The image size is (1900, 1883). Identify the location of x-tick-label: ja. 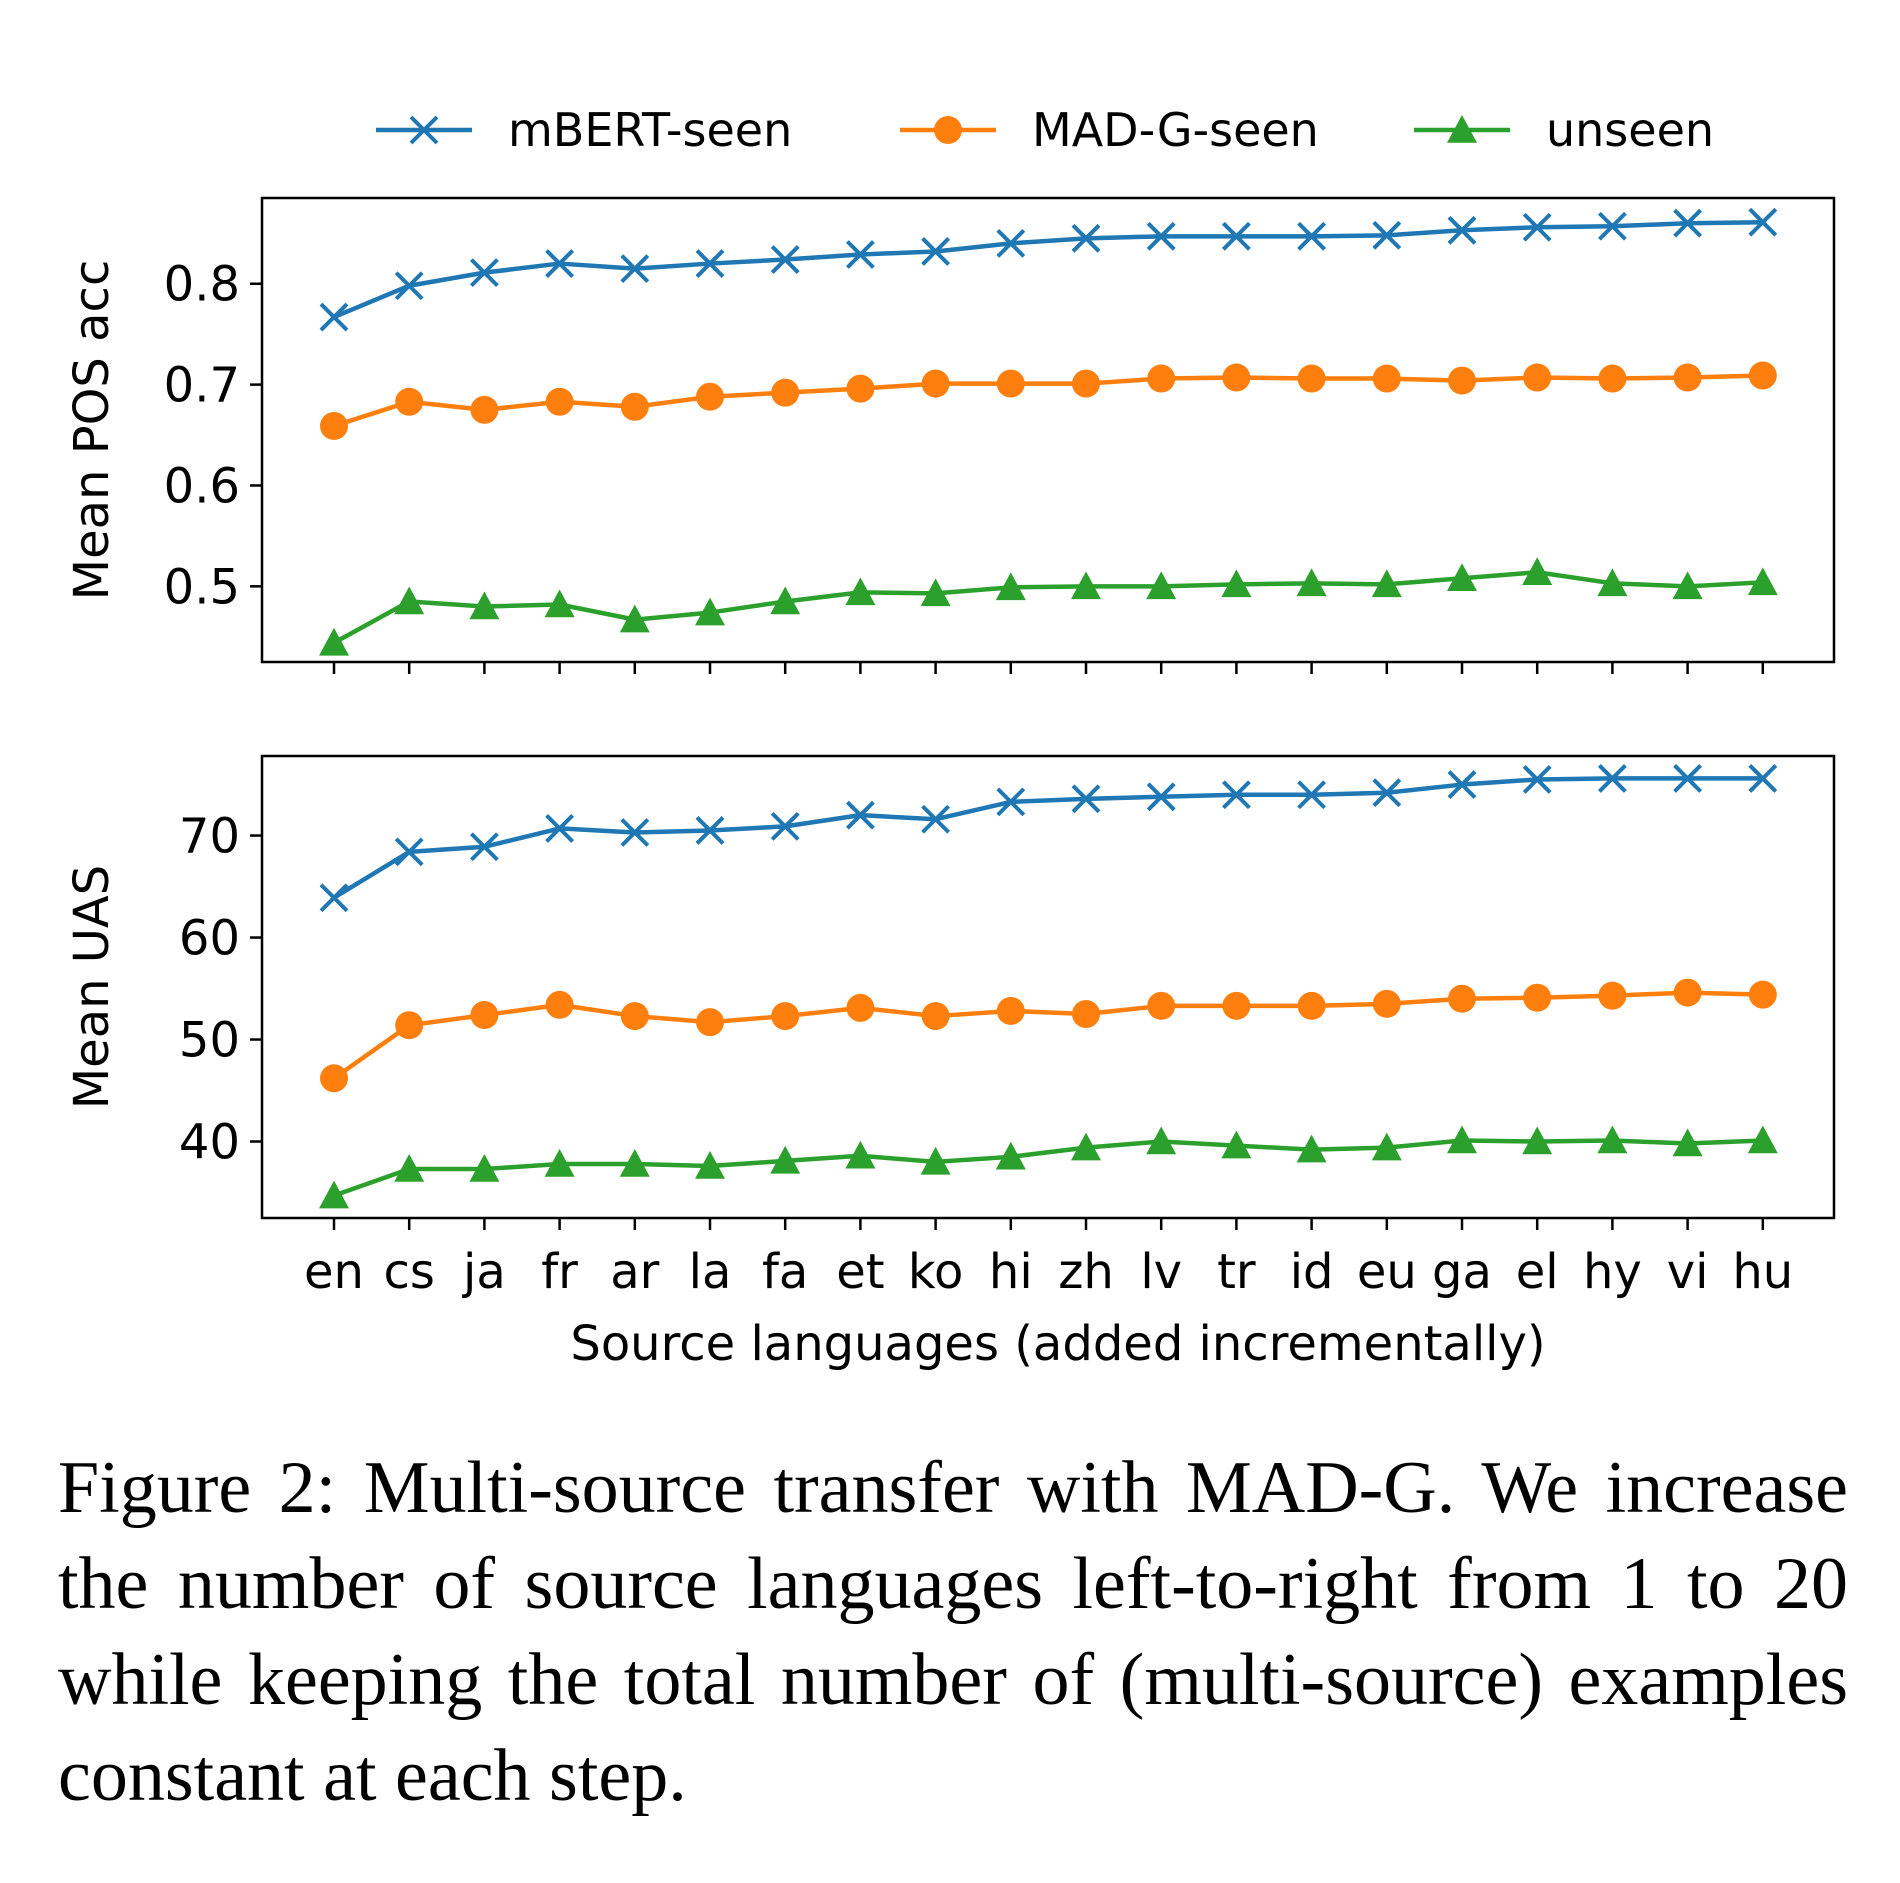
(484, 1272).